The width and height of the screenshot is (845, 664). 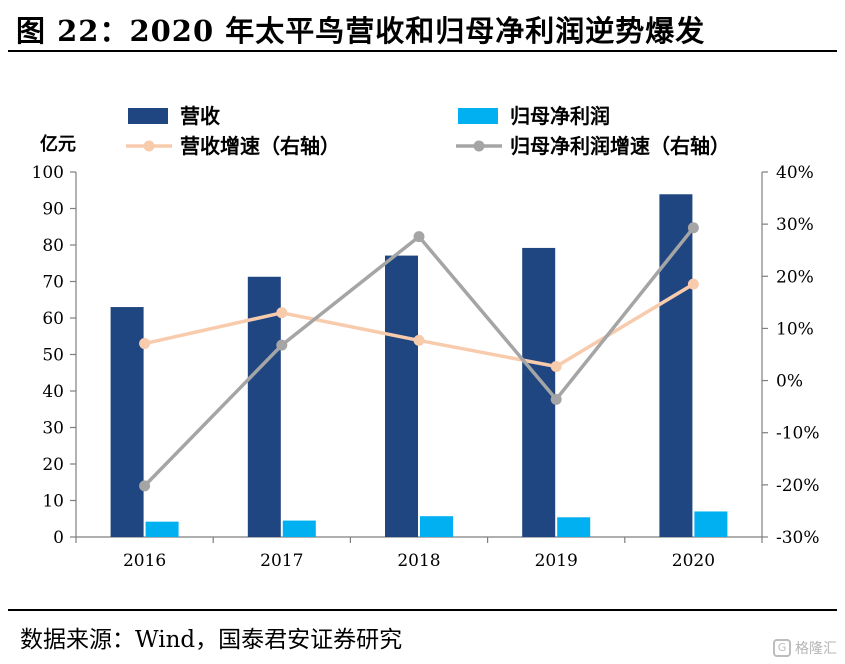 What do you see at coordinates (211, 640) in the screenshot?
I see `source-note: 数据来源：Wind，国泰君安证券研究` at bounding box center [211, 640].